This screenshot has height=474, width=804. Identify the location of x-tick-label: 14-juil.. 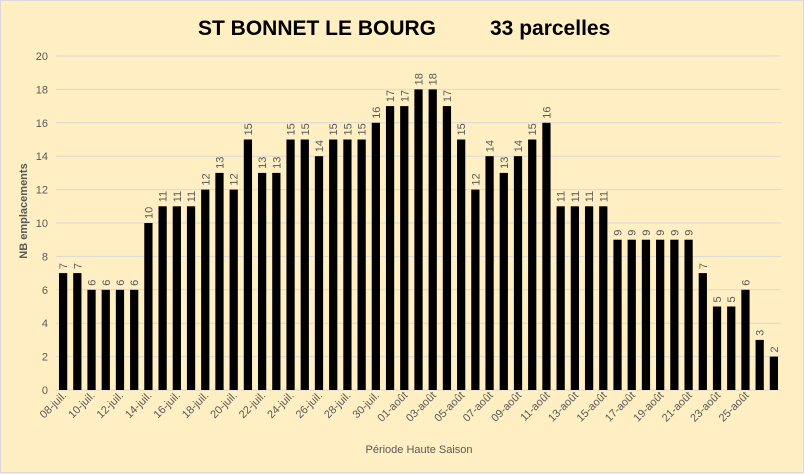
(138, 405).